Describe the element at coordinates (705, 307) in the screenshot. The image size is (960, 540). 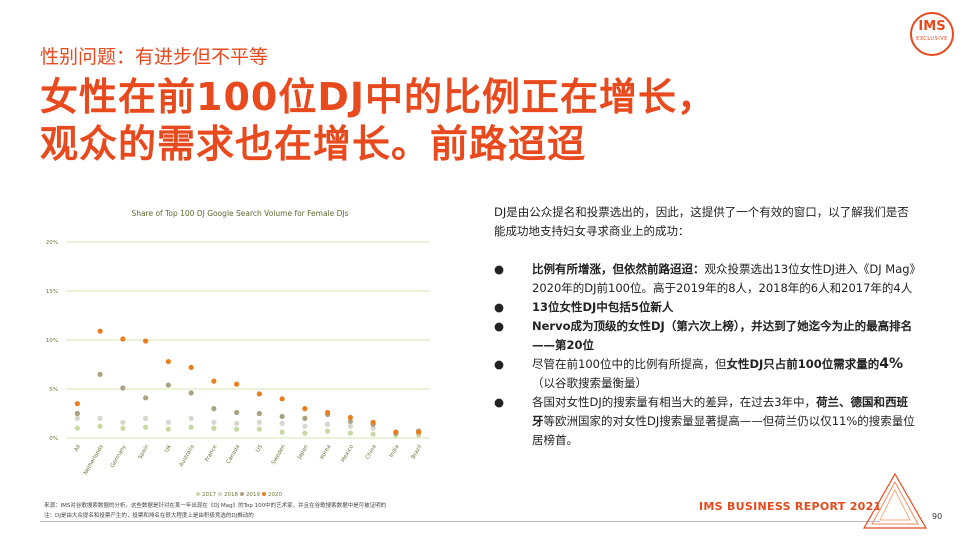
I see `bullet-2: ● 13位女性DJ中包括5位新人` at that location.